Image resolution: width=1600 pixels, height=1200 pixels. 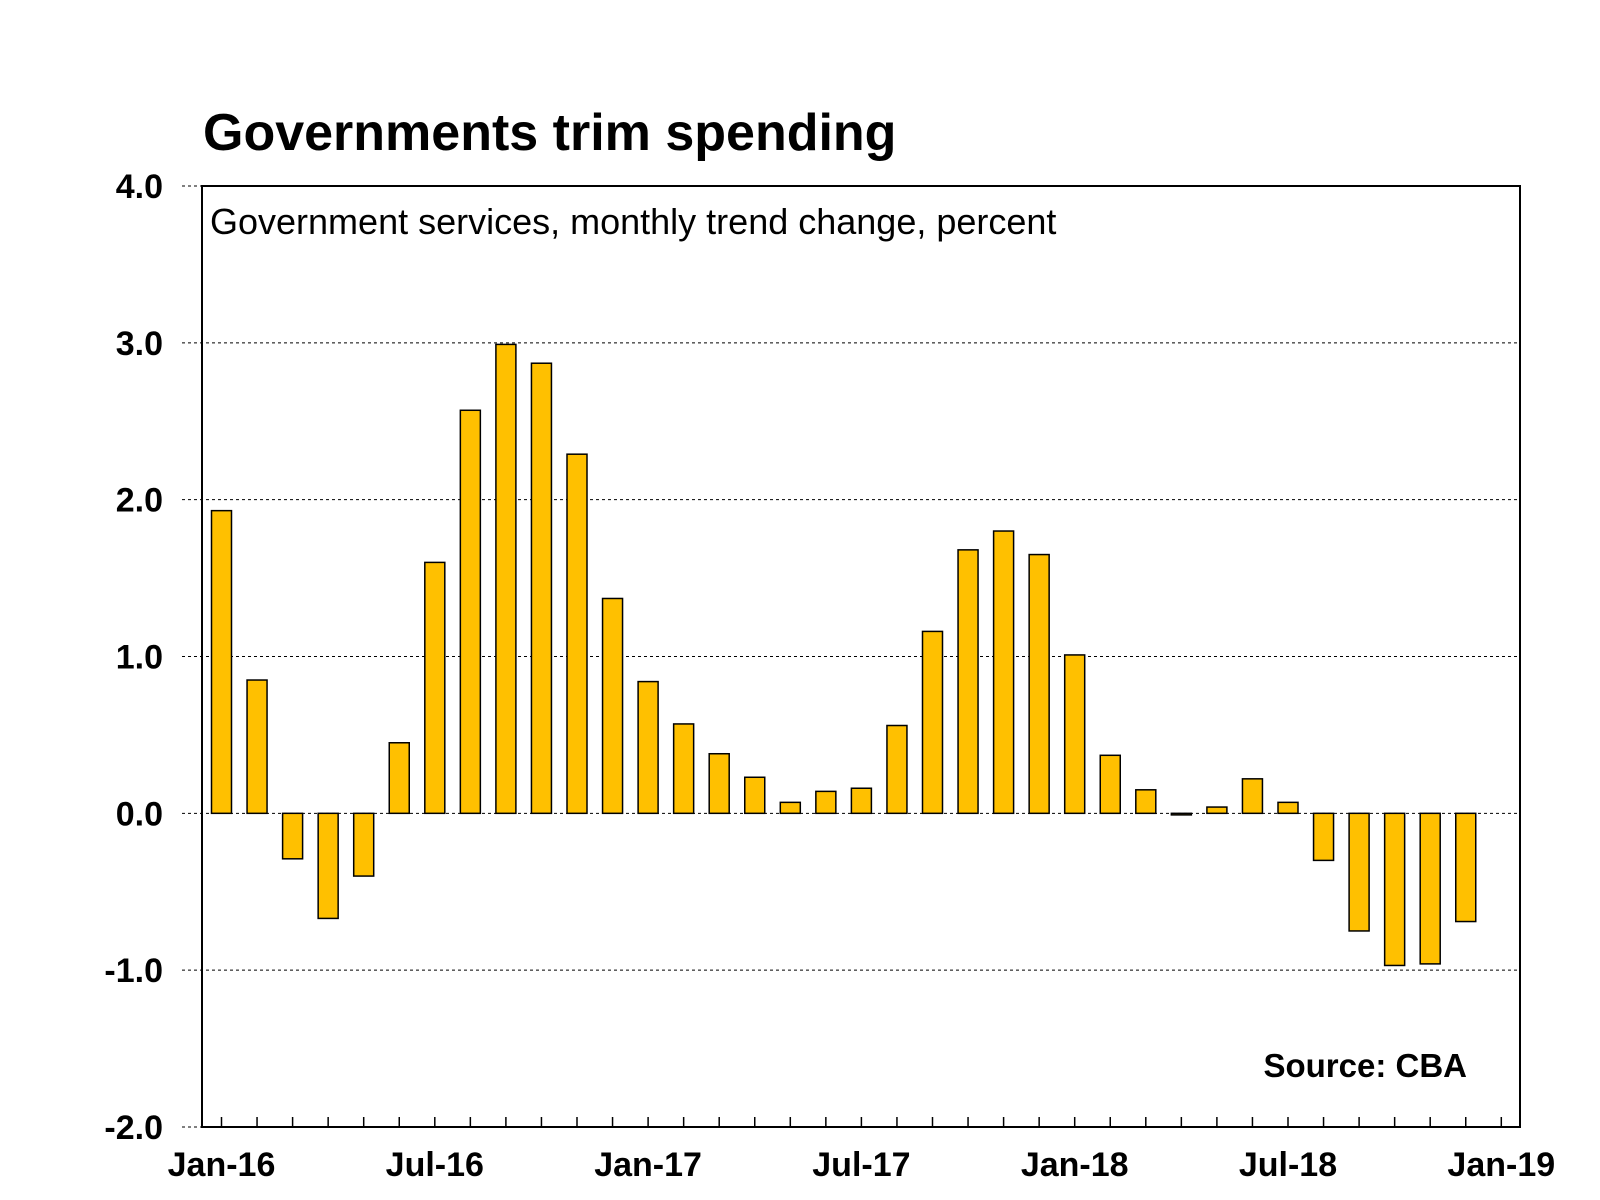 I want to click on y-tick-label: 2.0, so click(x=139, y=501).